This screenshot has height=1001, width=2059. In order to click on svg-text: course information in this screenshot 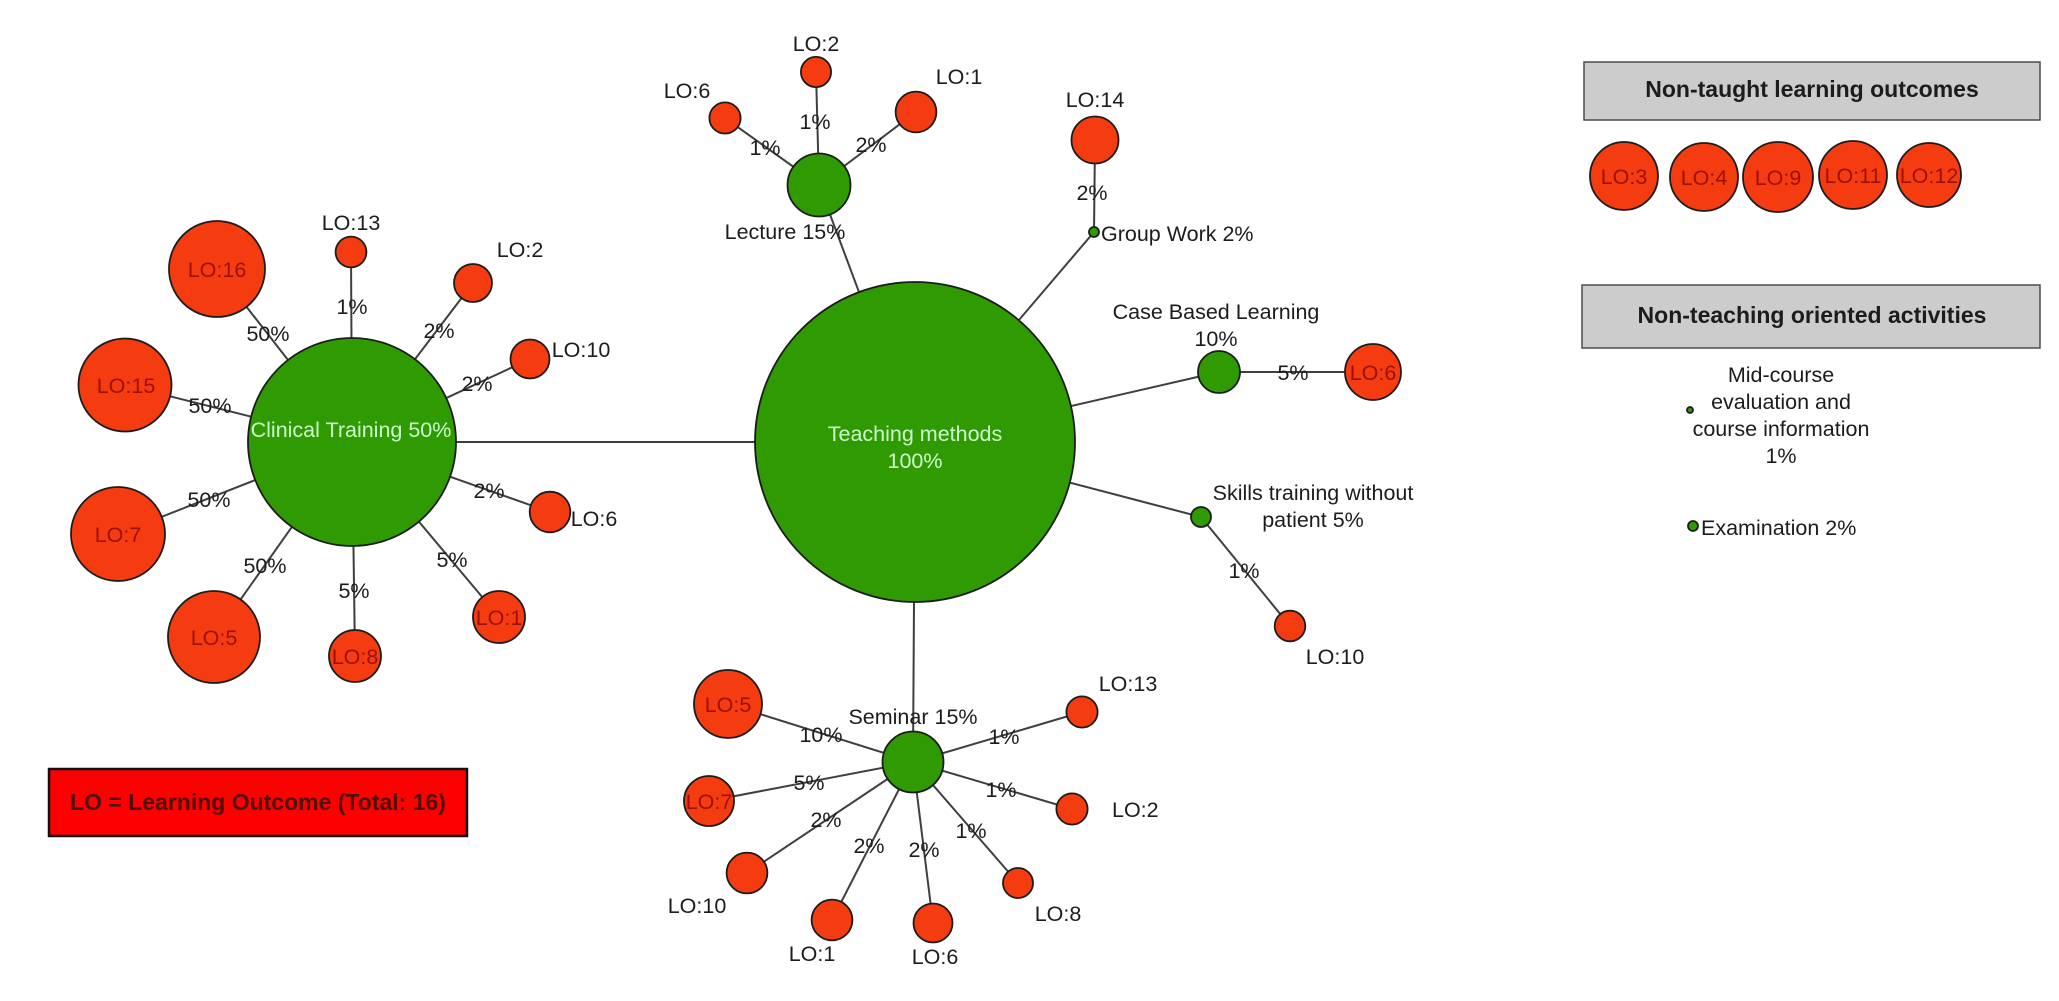, I will do `click(1781, 429)`.